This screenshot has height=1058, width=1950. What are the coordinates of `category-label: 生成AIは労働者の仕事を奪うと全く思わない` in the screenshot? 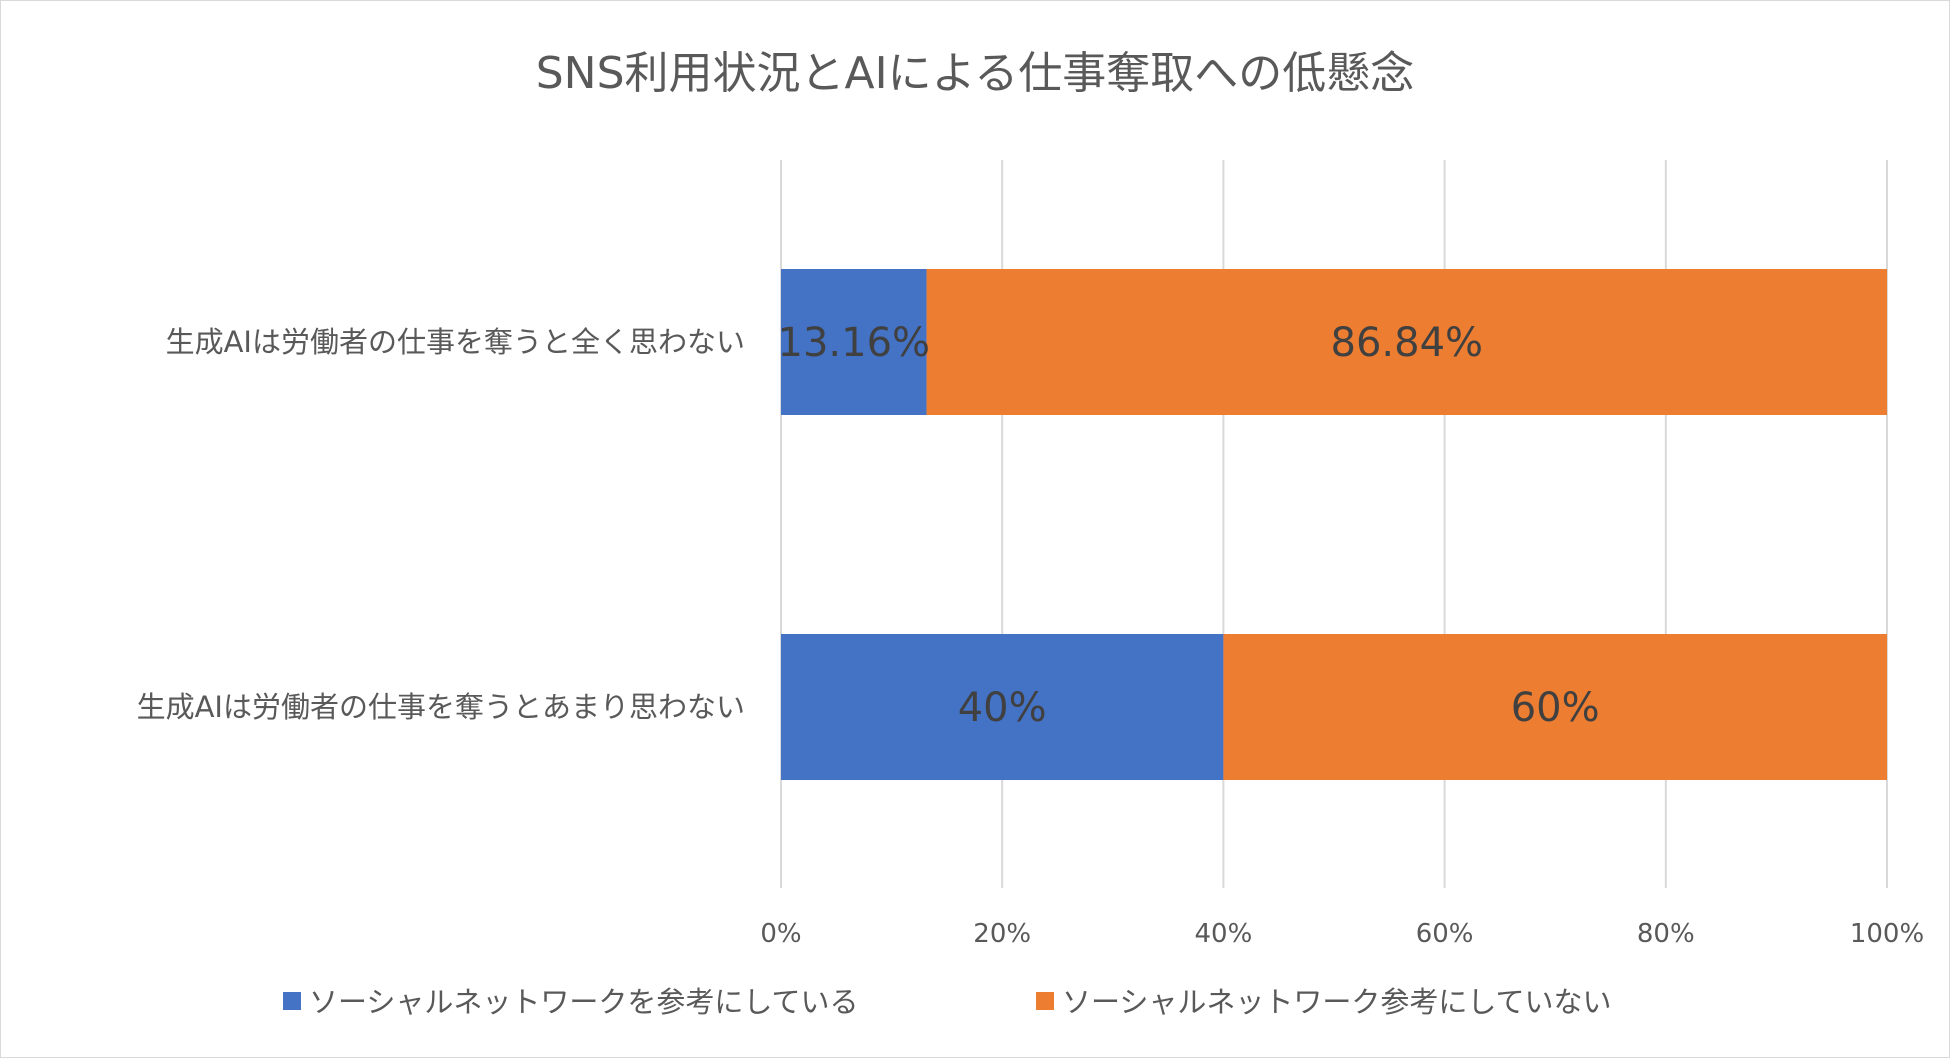 It's located at (455, 342).